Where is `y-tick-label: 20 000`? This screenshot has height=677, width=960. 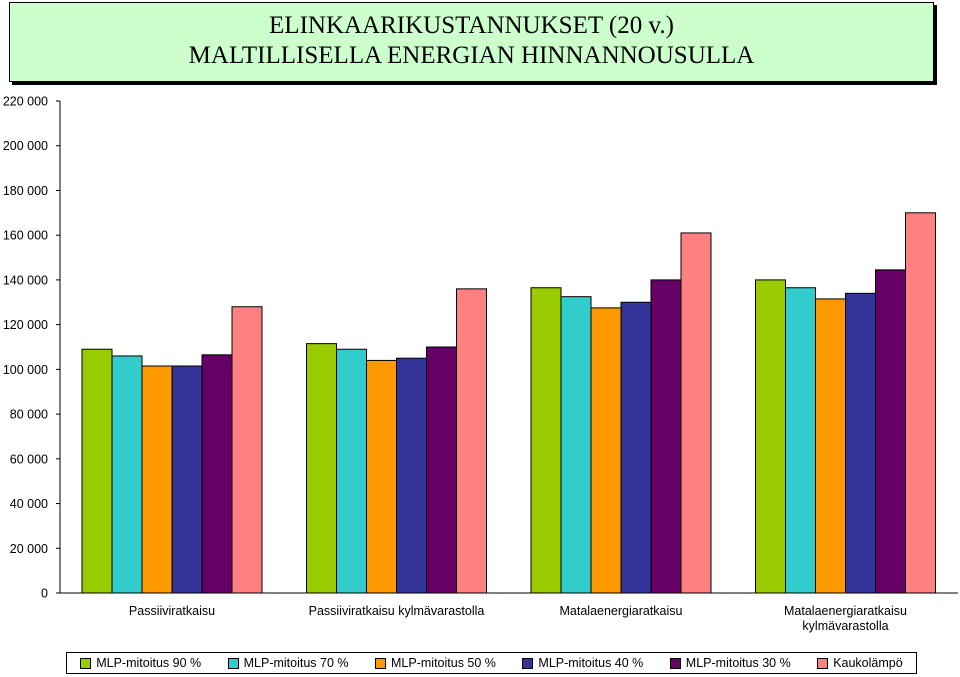 y-tick-label: 20 000 is located at coordinates (29, 549).